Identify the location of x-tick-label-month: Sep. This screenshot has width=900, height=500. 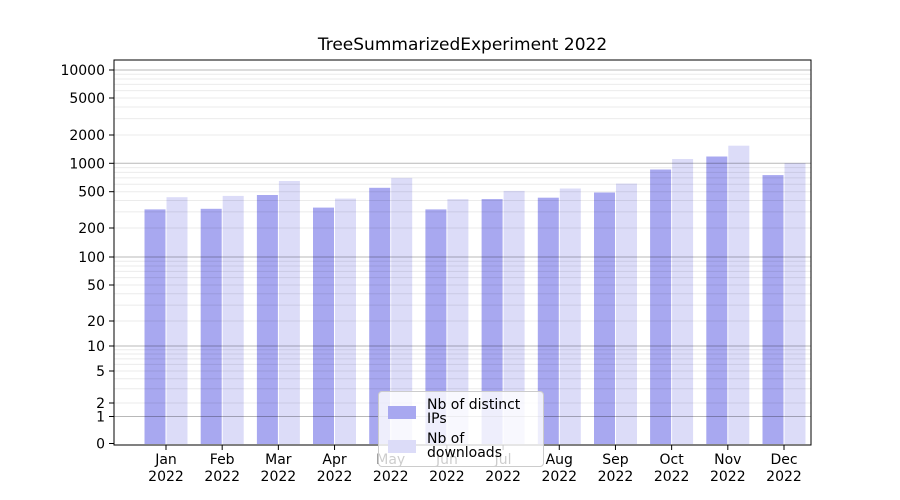
(615, 460).